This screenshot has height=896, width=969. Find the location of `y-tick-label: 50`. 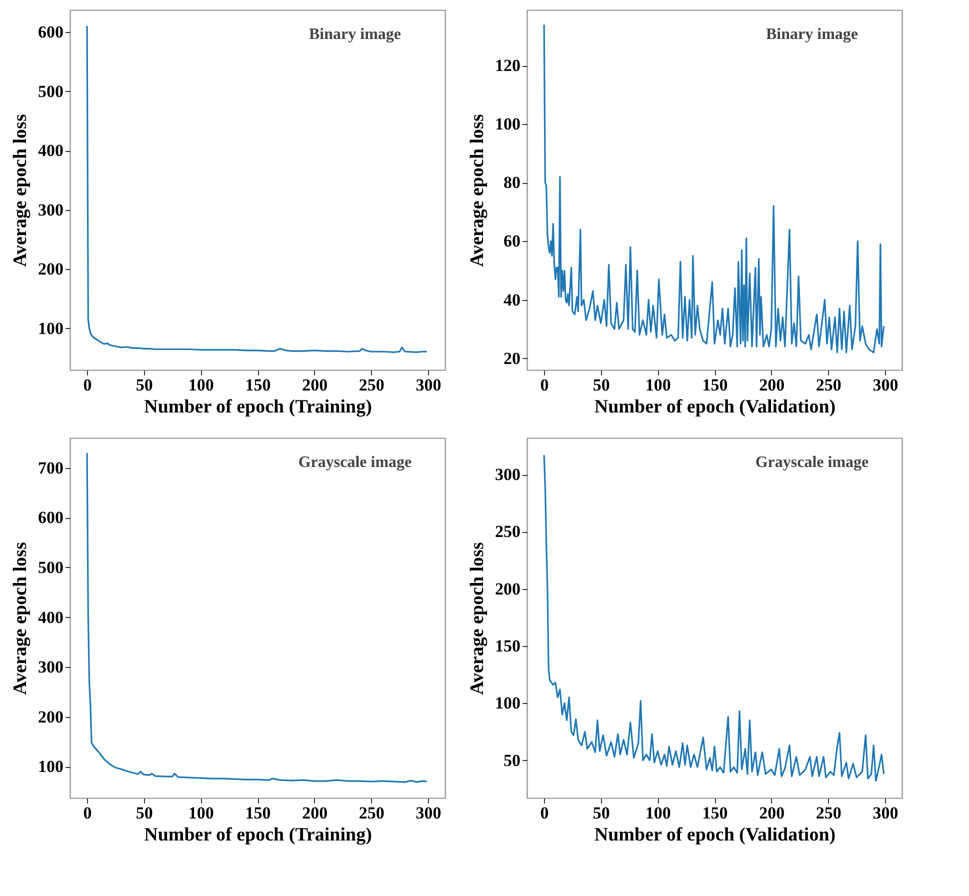

y-tick-label: 50 is located at coordinates (512, 760).